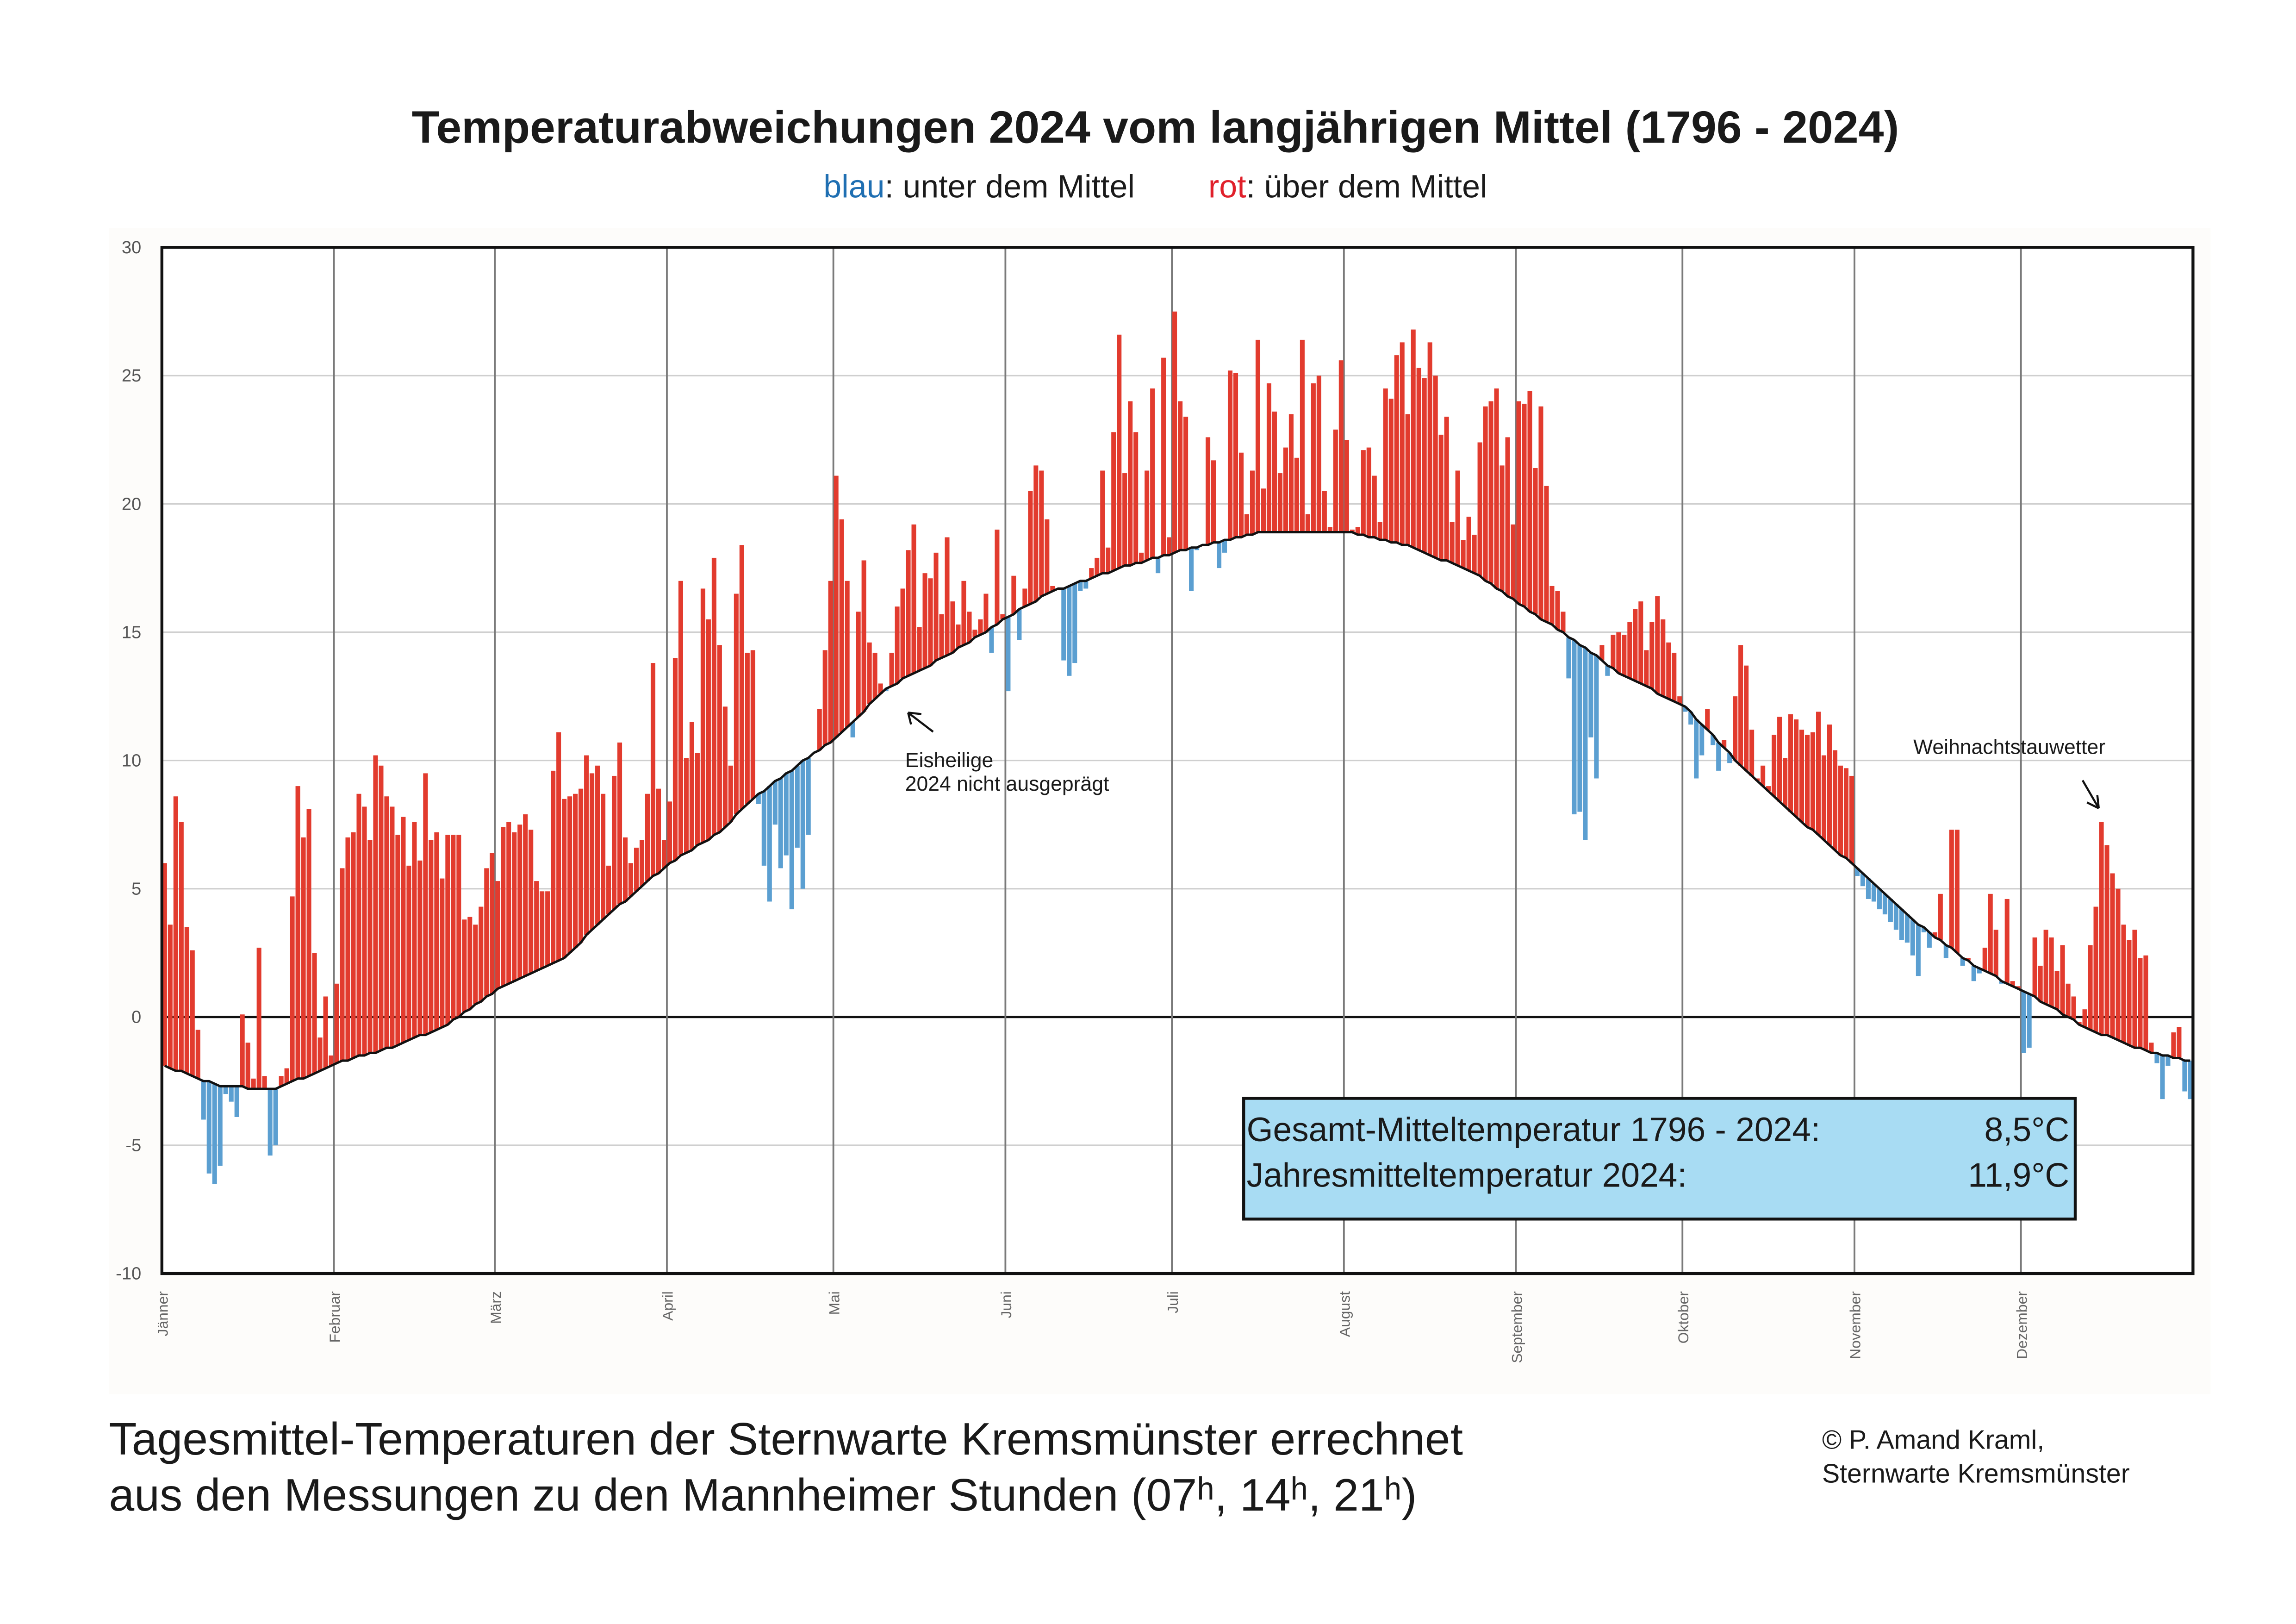  What do you see at coordinates (495, 1307) in the screenshot?
I see `x-tick-label: März` at bounding box center [495, 1307].